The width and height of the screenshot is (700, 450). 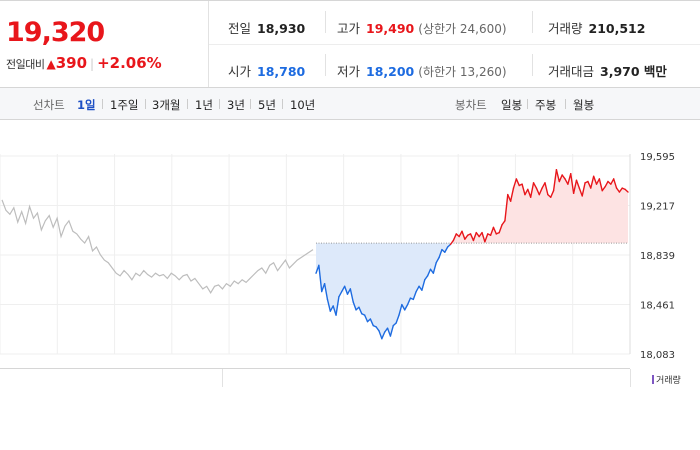 I want to click on candle-monthly-button: 월봉, so click(x=584, y=105).